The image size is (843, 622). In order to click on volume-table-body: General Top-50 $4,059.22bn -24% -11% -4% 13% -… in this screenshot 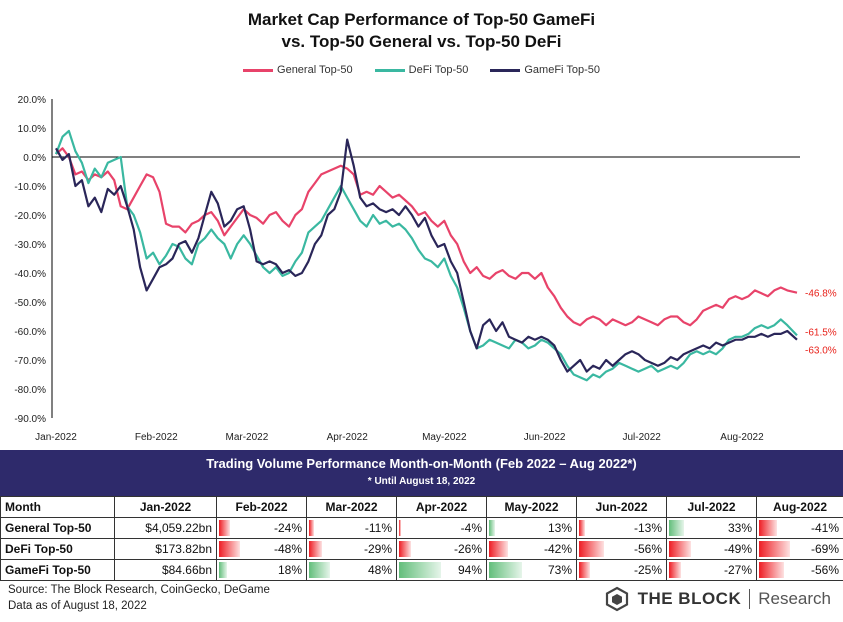, I will do `click(421, 549)`.